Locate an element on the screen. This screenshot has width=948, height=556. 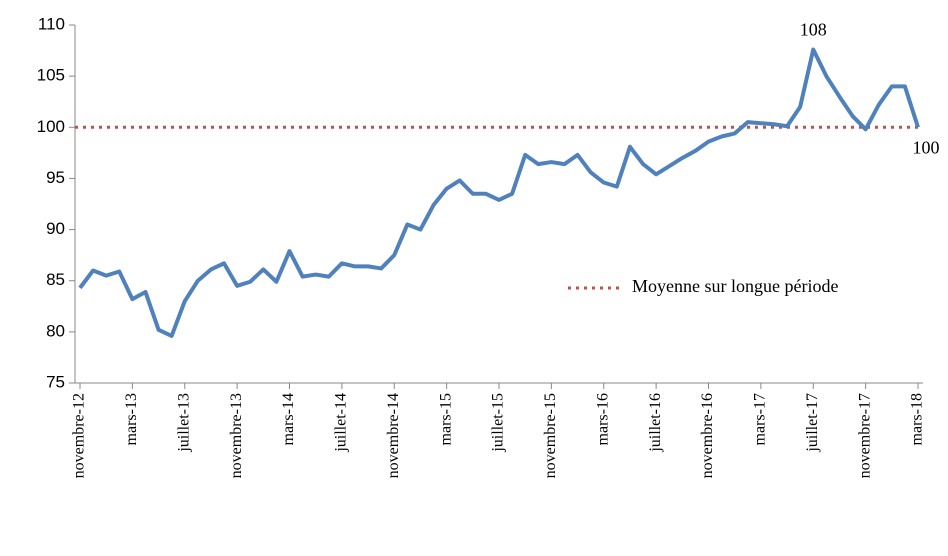
data-label: 100 is located at coordinates (926, 147).